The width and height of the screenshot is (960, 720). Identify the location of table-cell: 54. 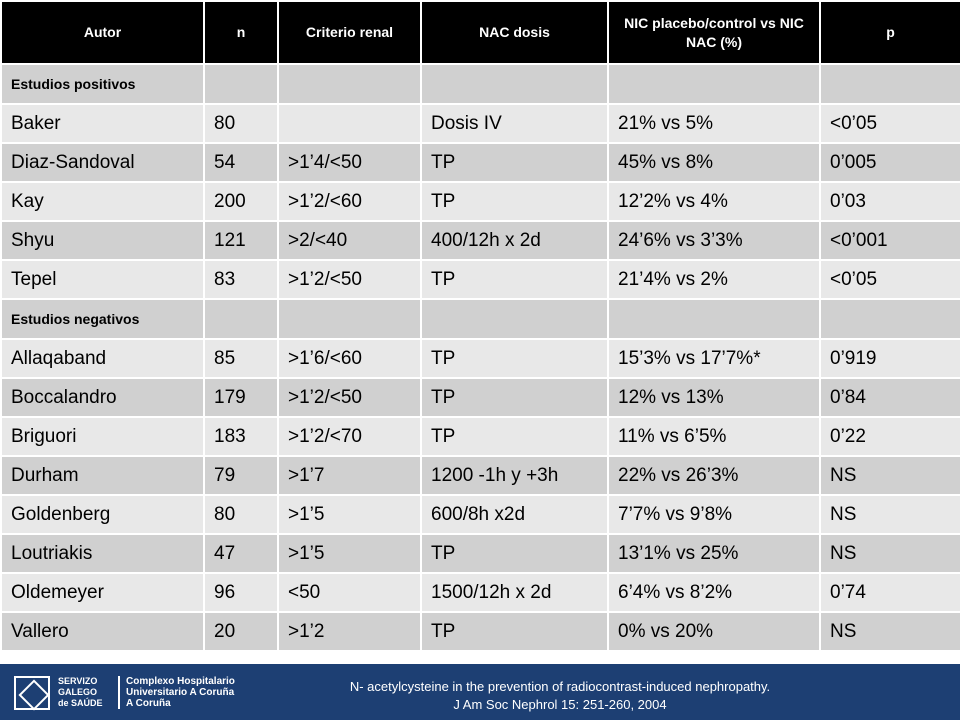
(241, 162).